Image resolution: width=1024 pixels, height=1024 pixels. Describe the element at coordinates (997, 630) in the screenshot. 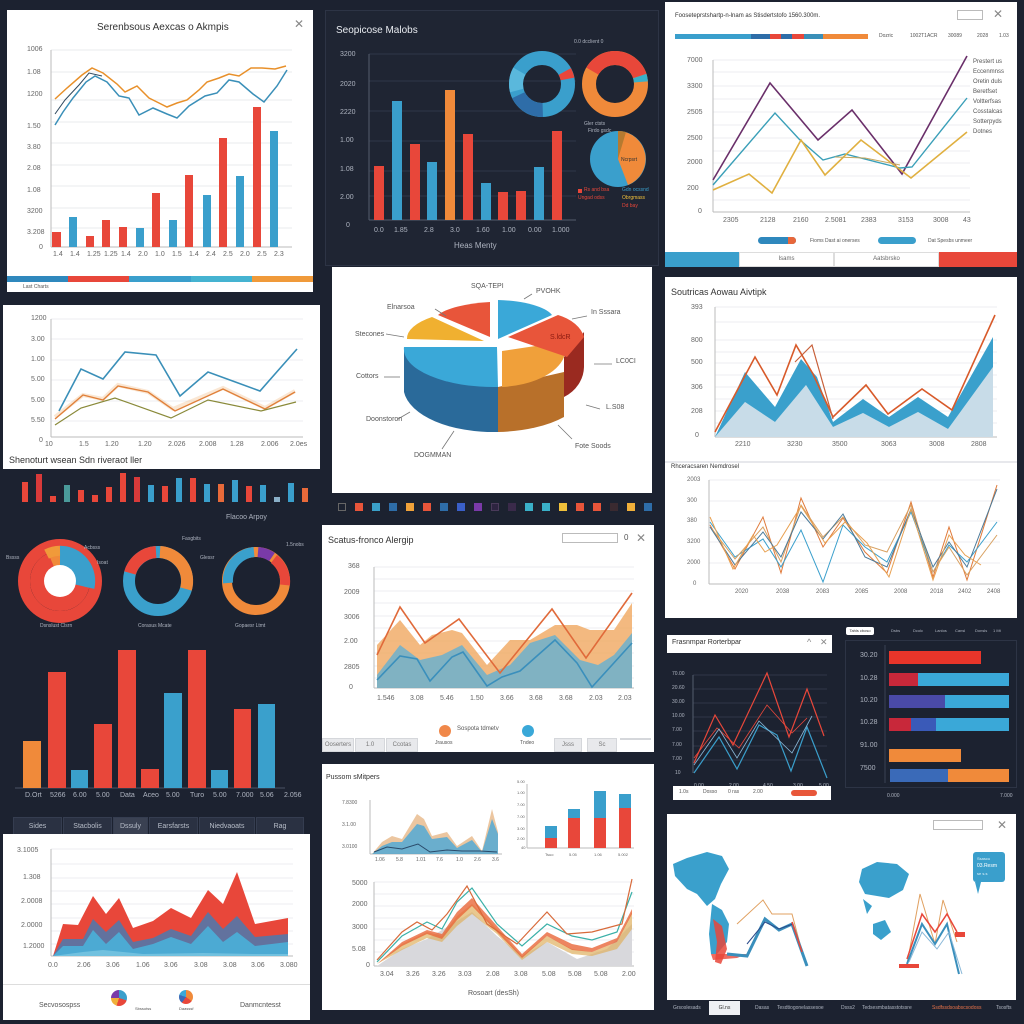

I see `tab: 1 Mt` at that location.